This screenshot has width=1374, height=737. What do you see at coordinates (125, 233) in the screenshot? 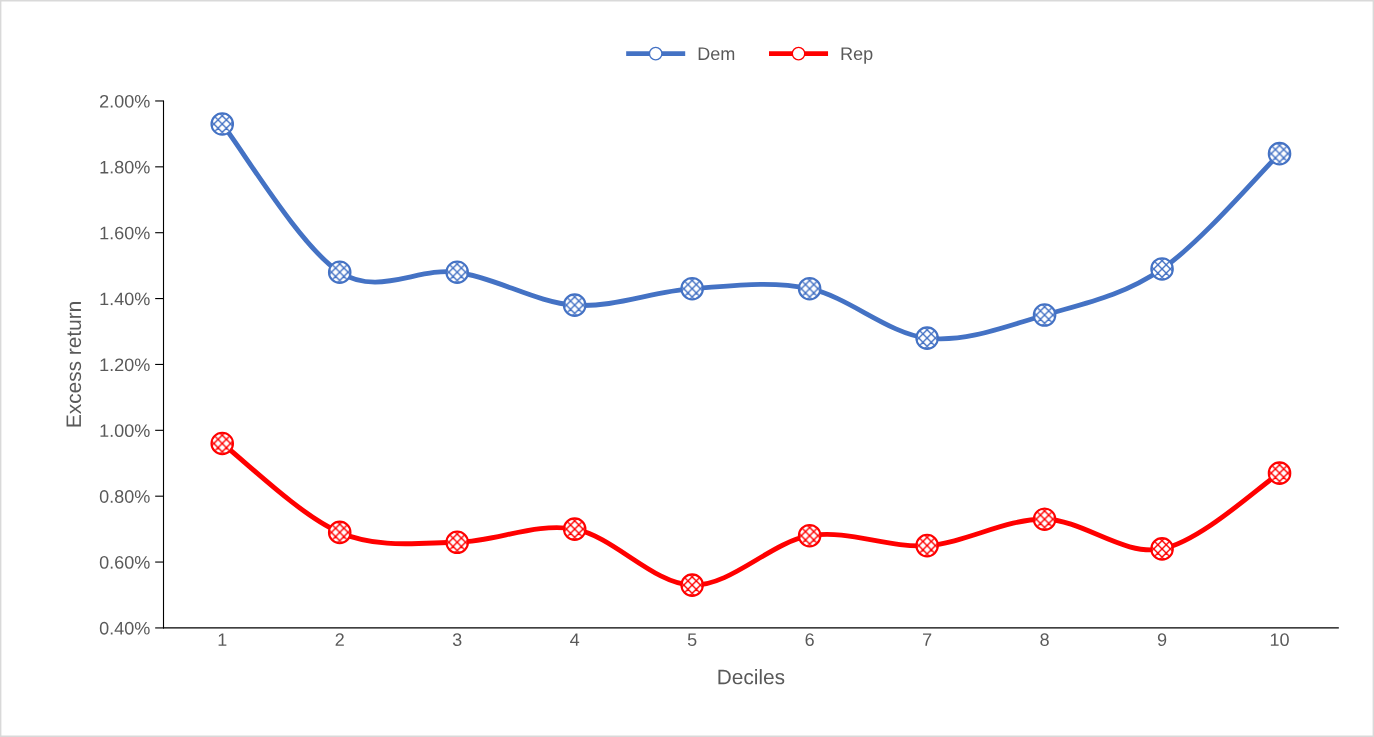
I see `y-tick-label: 1.60%` at bounding box center [125, 233].